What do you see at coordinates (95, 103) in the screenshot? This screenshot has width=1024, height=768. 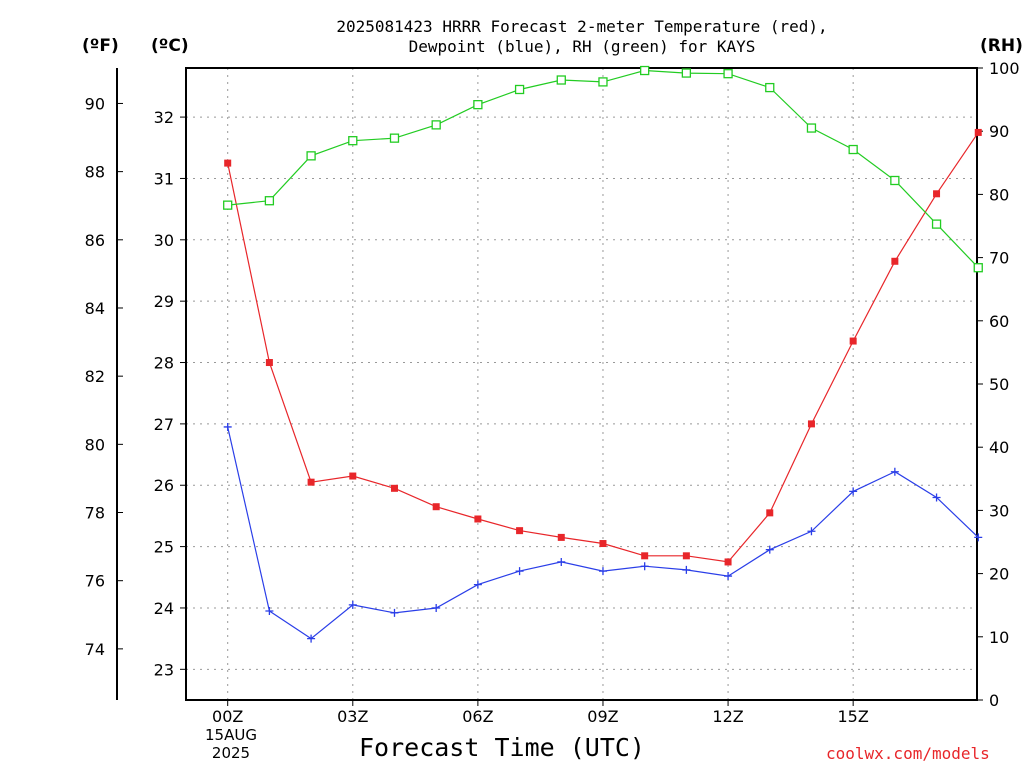 I see `fahrenheit-tick-label: 90` at bounding box center [95, 103].